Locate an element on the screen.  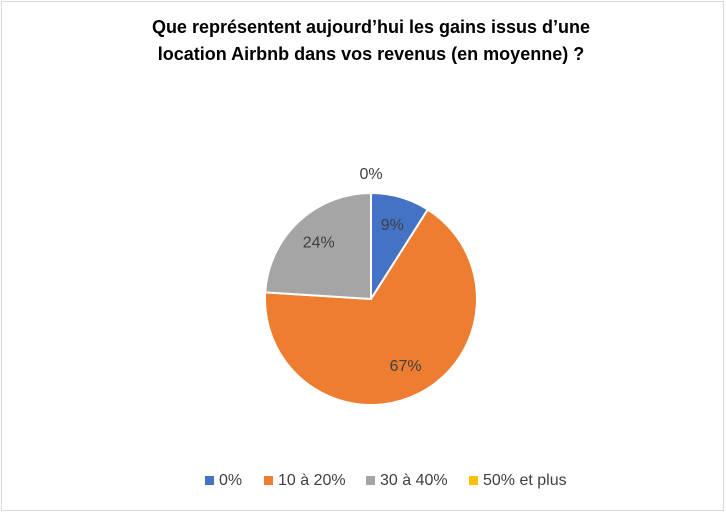
data-label: 24% is located at coordinates (319, 243).